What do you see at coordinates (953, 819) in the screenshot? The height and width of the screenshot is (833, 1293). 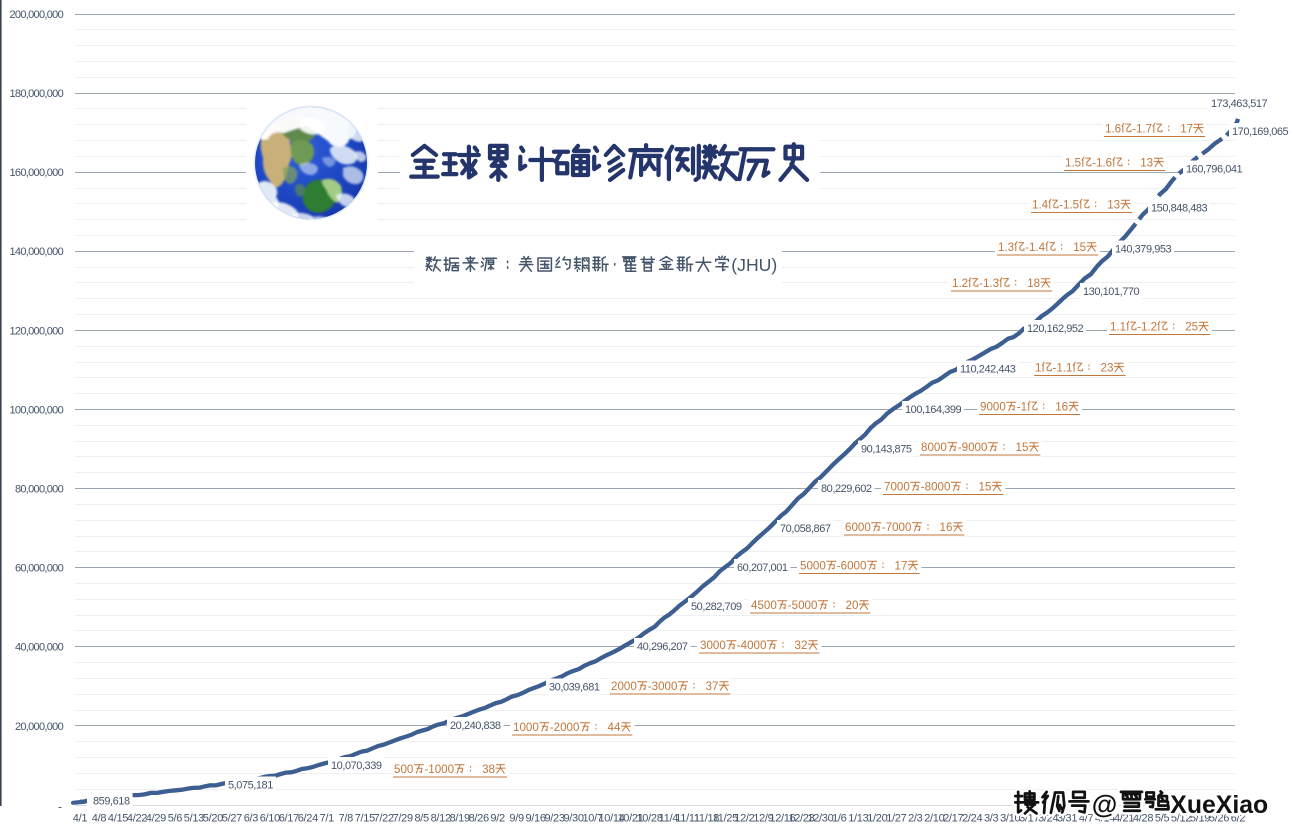 I see `svg-text: 2/17` at bounding box center [953, 819].